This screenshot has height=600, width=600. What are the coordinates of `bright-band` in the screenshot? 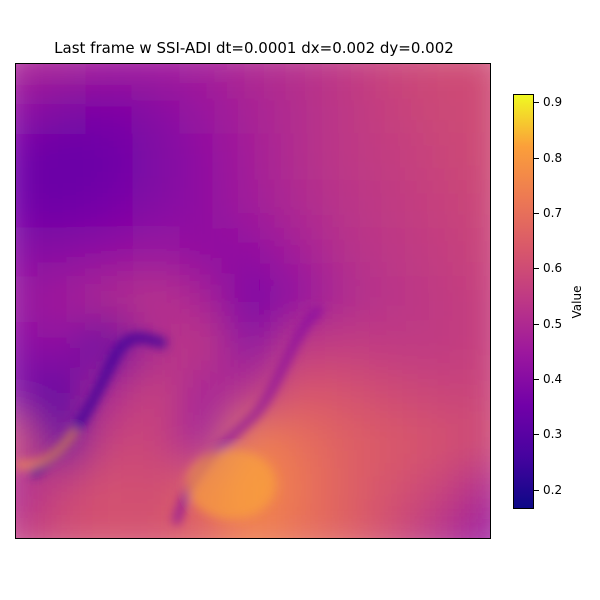 It's located at (48, 448).